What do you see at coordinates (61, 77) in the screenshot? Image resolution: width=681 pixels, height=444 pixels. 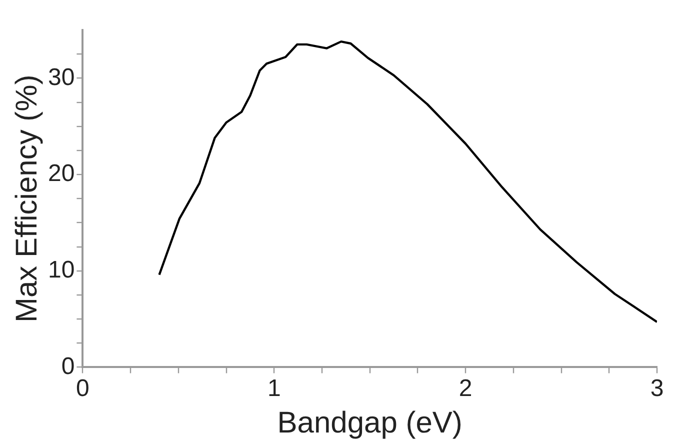 I see `y-tick-label: 30` at bounding box center [61, 77].